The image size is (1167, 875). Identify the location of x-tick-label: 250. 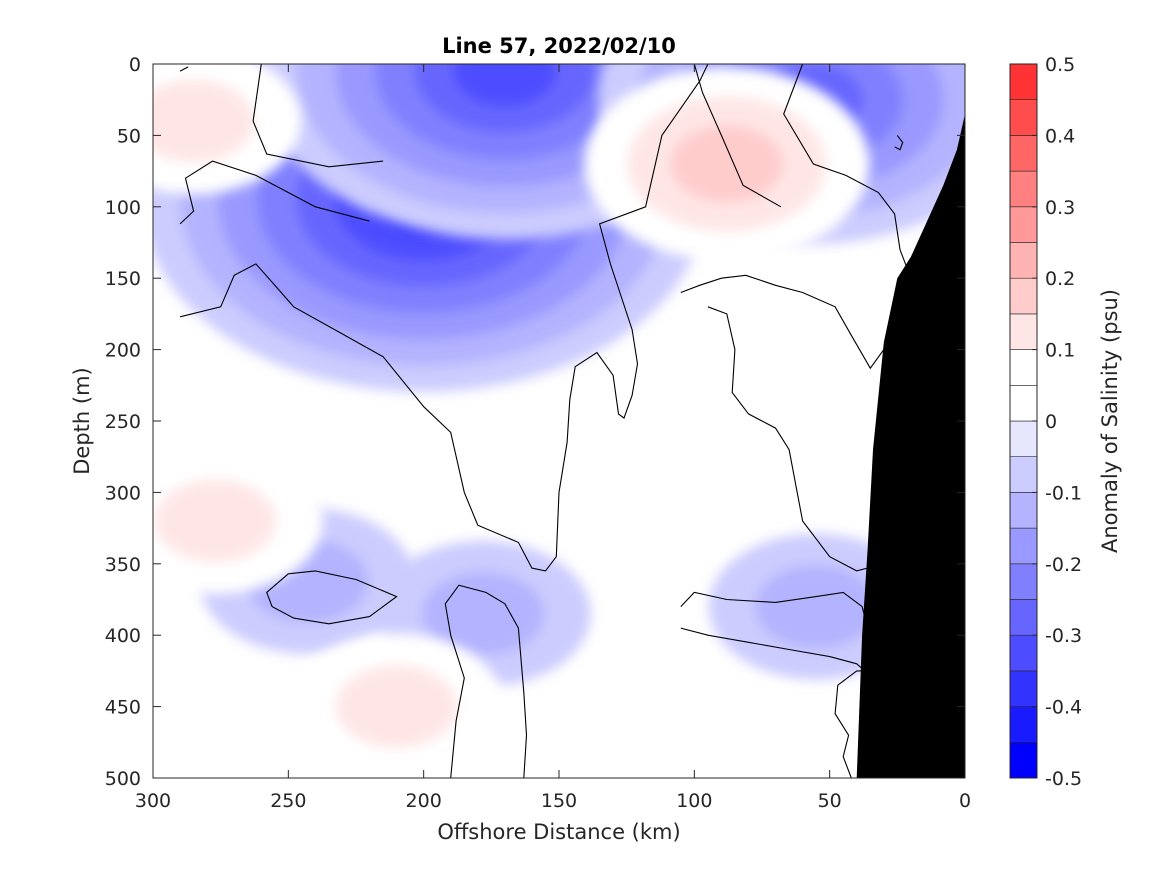
(288, 801).